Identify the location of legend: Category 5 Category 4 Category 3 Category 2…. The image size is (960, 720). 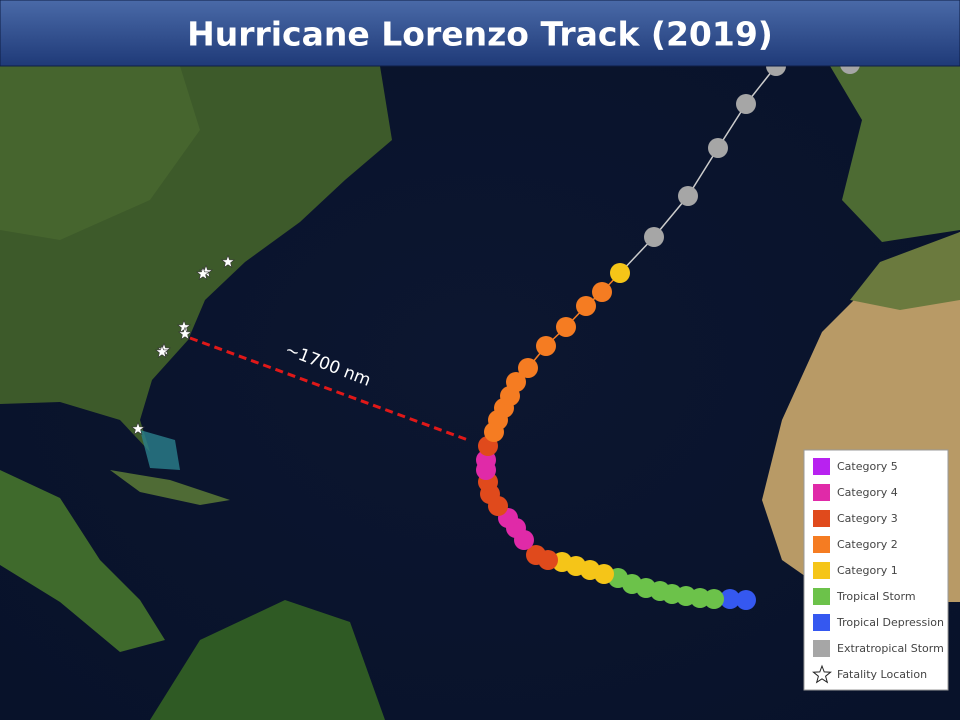
(878, 571).